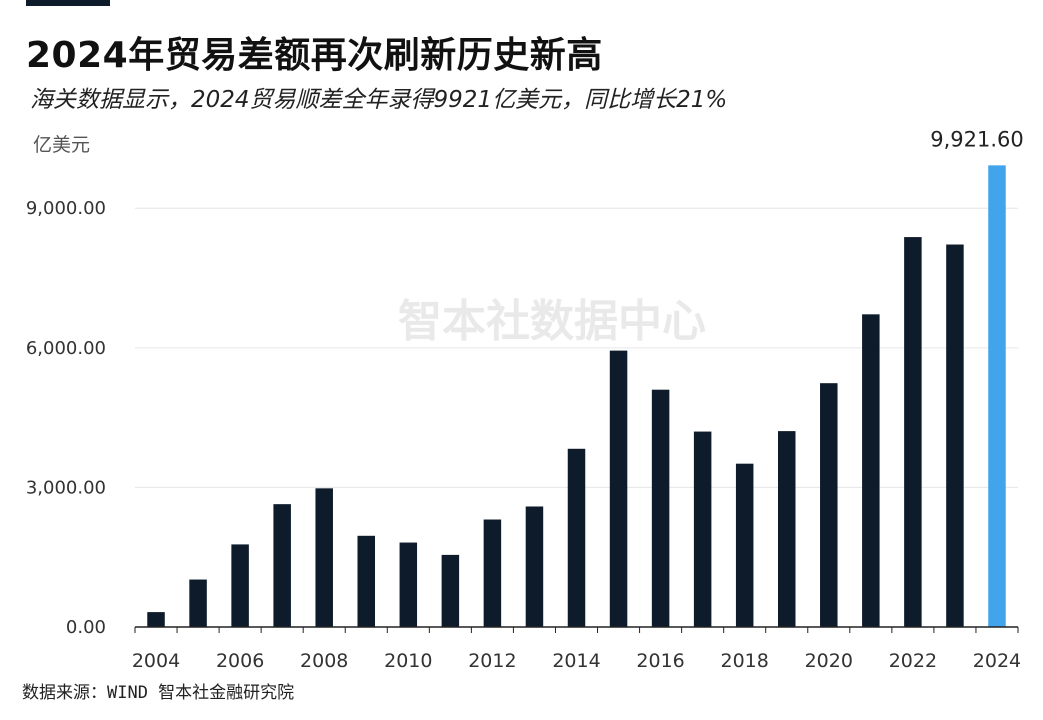 Image resolution: width=1043 pixels, height=720 pixels. I want to click on x-tick-label: 2020, so click(829, 661).